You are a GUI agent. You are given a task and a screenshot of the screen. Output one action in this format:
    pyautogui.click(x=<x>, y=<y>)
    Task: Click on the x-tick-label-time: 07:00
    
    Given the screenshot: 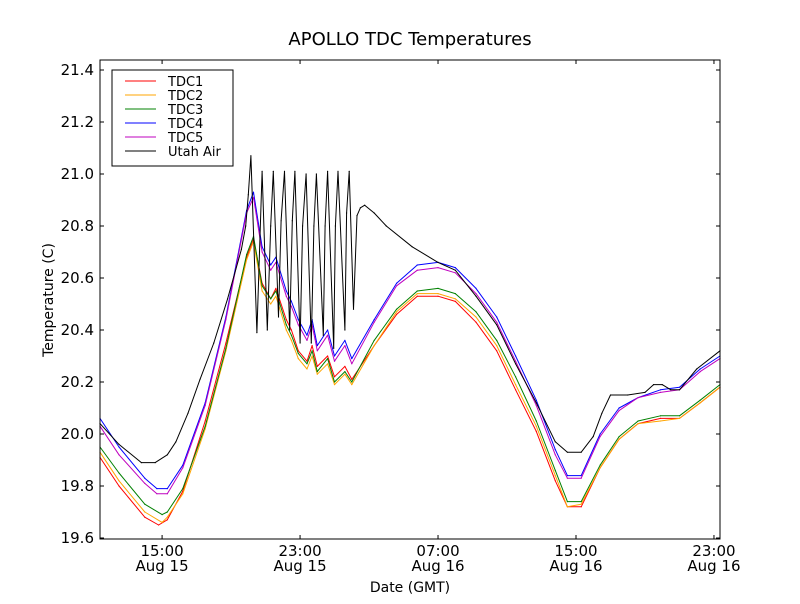 What is the action you would take?
    pyautogui.click(x=437, y=551)
    